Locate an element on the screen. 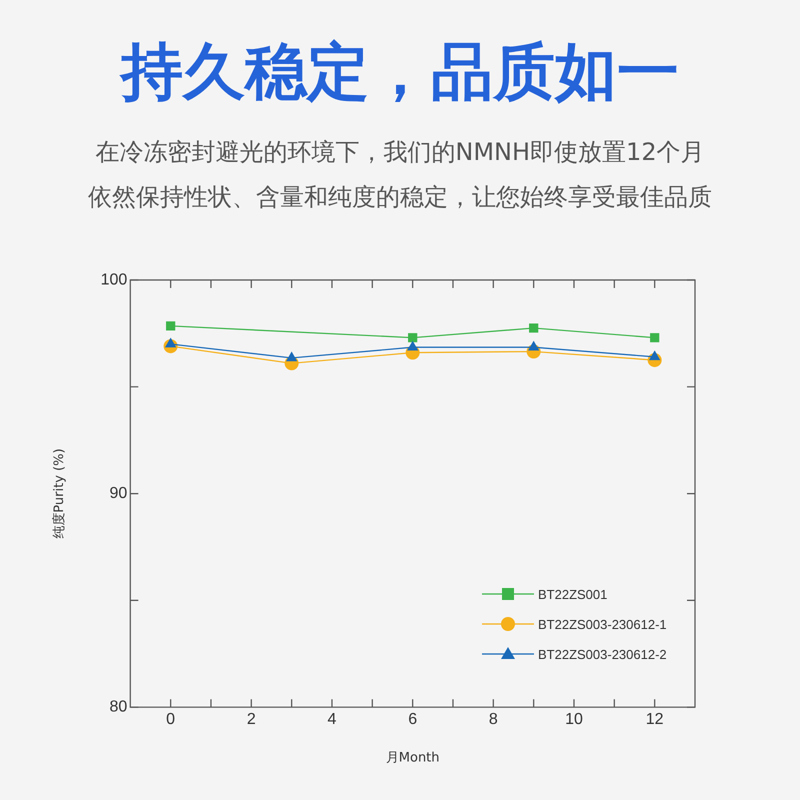 This screenshot has height=800, width=800. legend-label: BT22ZS003-230612-1 is located at coordinates (602, 624).